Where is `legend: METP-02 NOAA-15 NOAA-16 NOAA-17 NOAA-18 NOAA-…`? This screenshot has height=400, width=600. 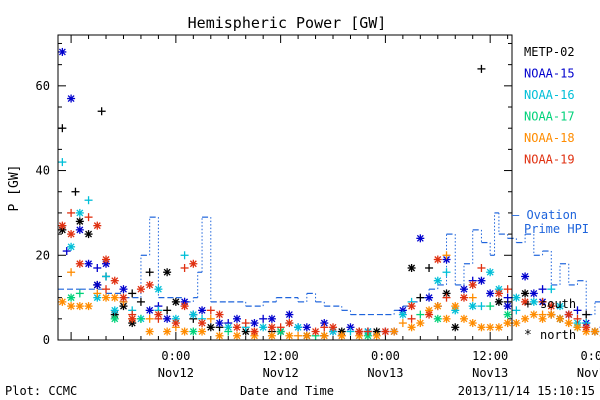 legend: METP-02 NOAA-15 NOAA-16 NOAA-17 NOAA-18 NOAA-… is located at coordinates (550, 194).